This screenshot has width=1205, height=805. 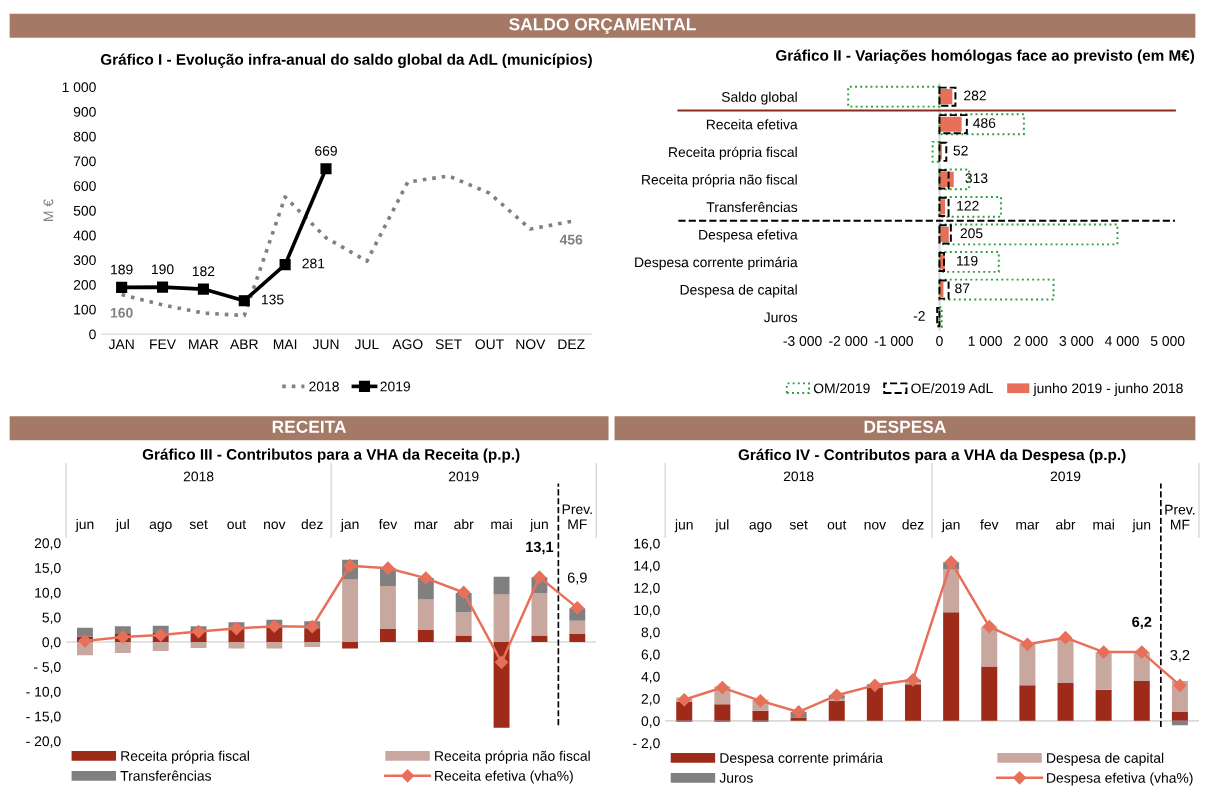 What do you see at coordinates (84, 161) in the screenshot?
I see `y-tick-label: 700` at bounding box center [84, 161].